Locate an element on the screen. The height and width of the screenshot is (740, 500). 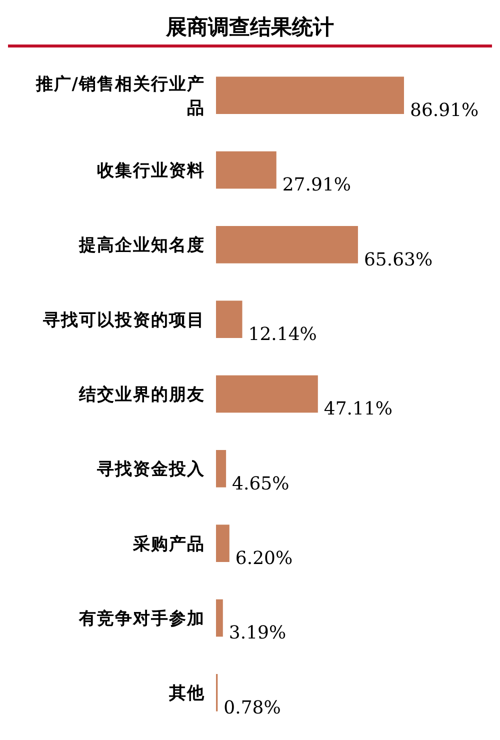
category-label: 采购产品 is located at coordinates (169, 544).